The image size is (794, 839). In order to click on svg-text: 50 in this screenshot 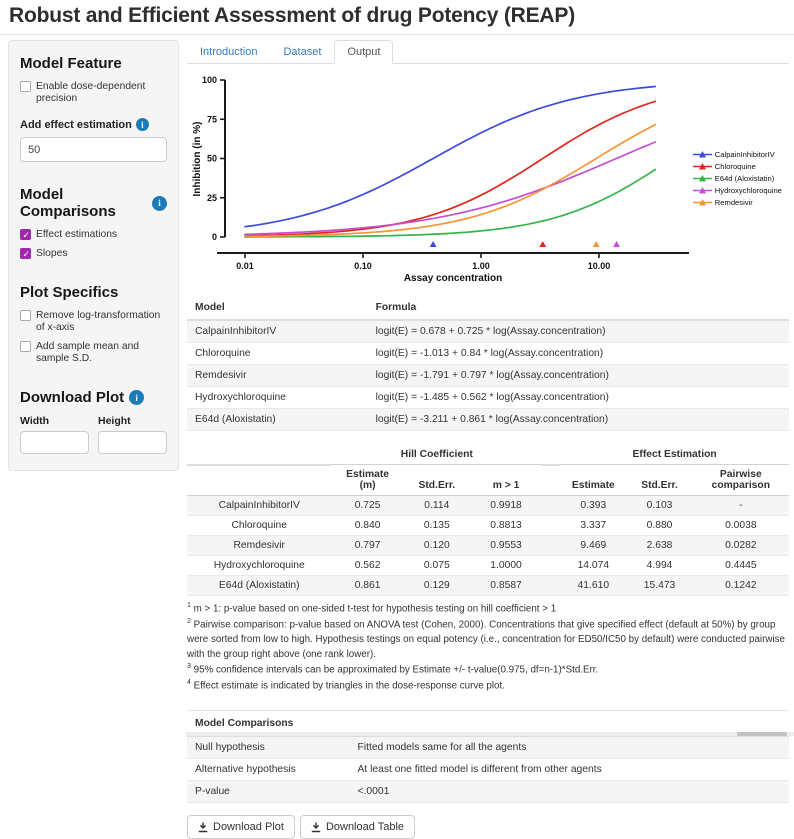, I will do `click(212, 159)`.